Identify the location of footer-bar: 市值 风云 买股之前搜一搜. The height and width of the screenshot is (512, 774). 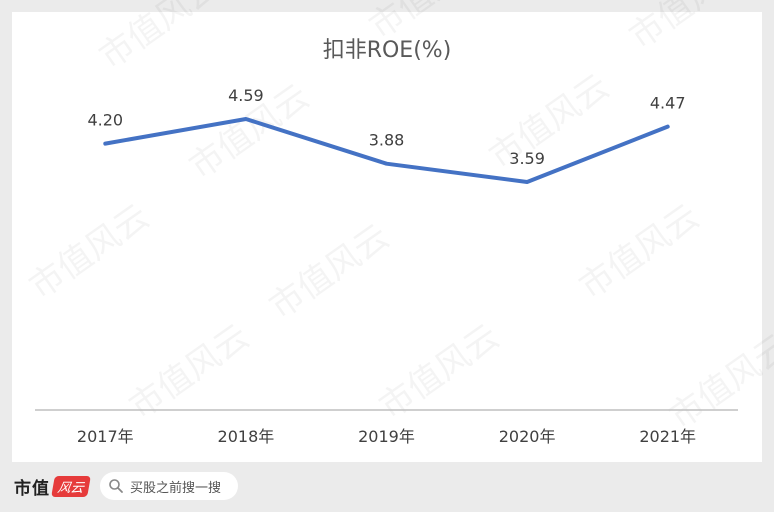
(387, 488).